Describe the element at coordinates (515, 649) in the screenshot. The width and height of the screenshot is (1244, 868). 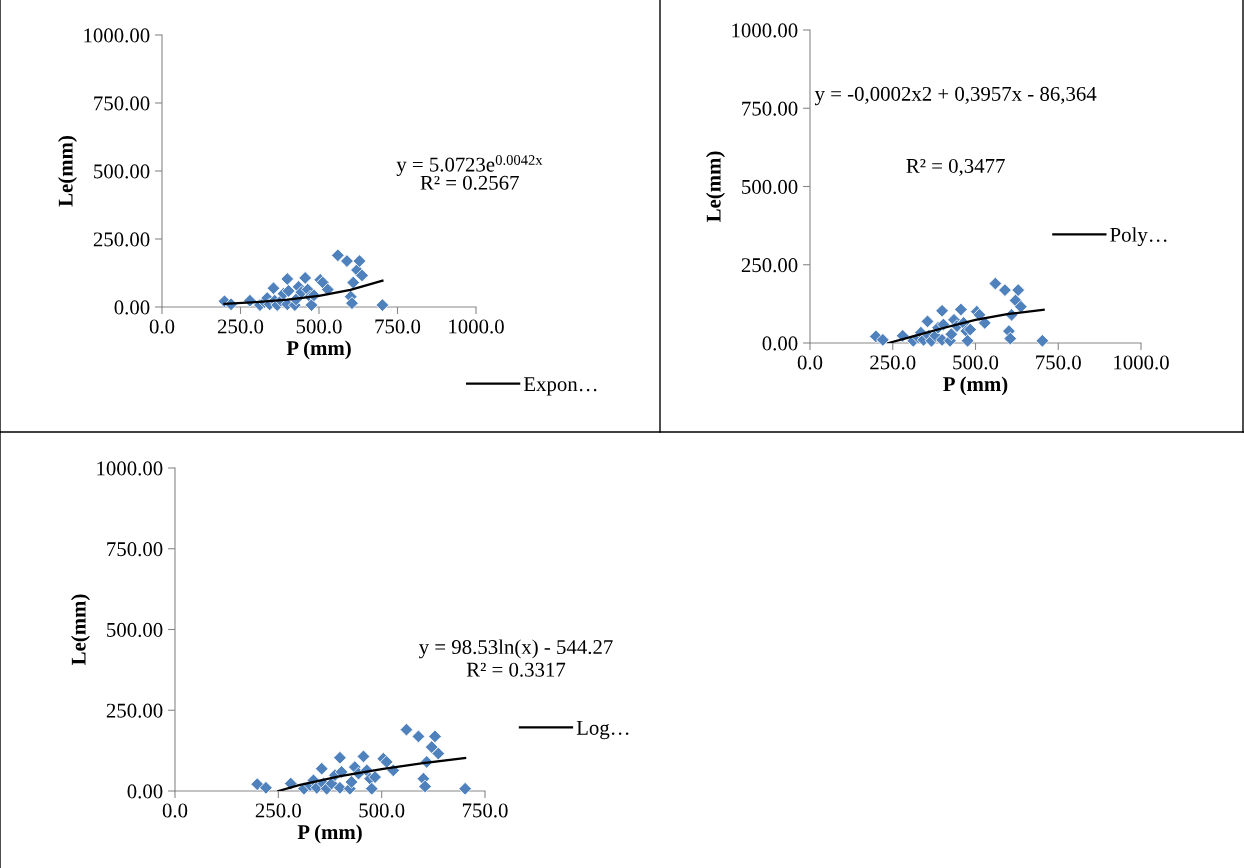
I see `annotation: y = 98.53ln(x) - 544.27` at that location.